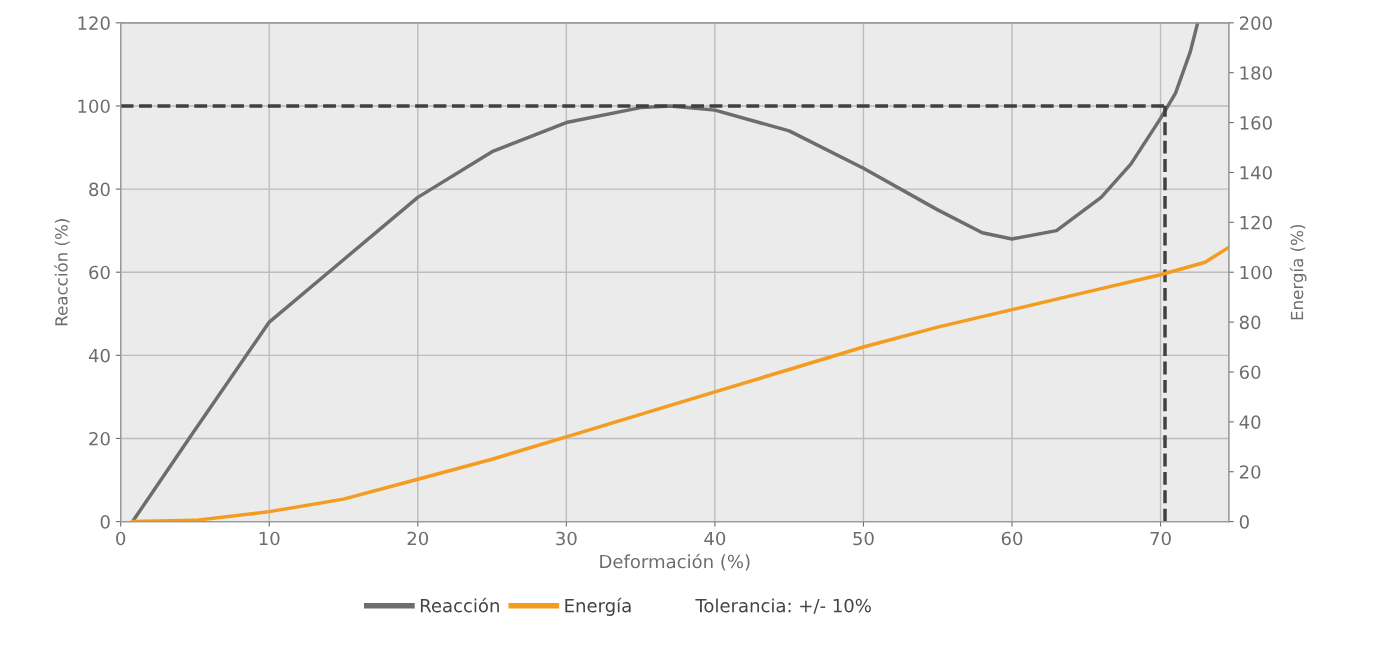 The image size is (1387, 652). What do you see at coordinates (99, 355) in the screenshot?
I see `y-tick-label: 40` at bounding box center [99, 355].